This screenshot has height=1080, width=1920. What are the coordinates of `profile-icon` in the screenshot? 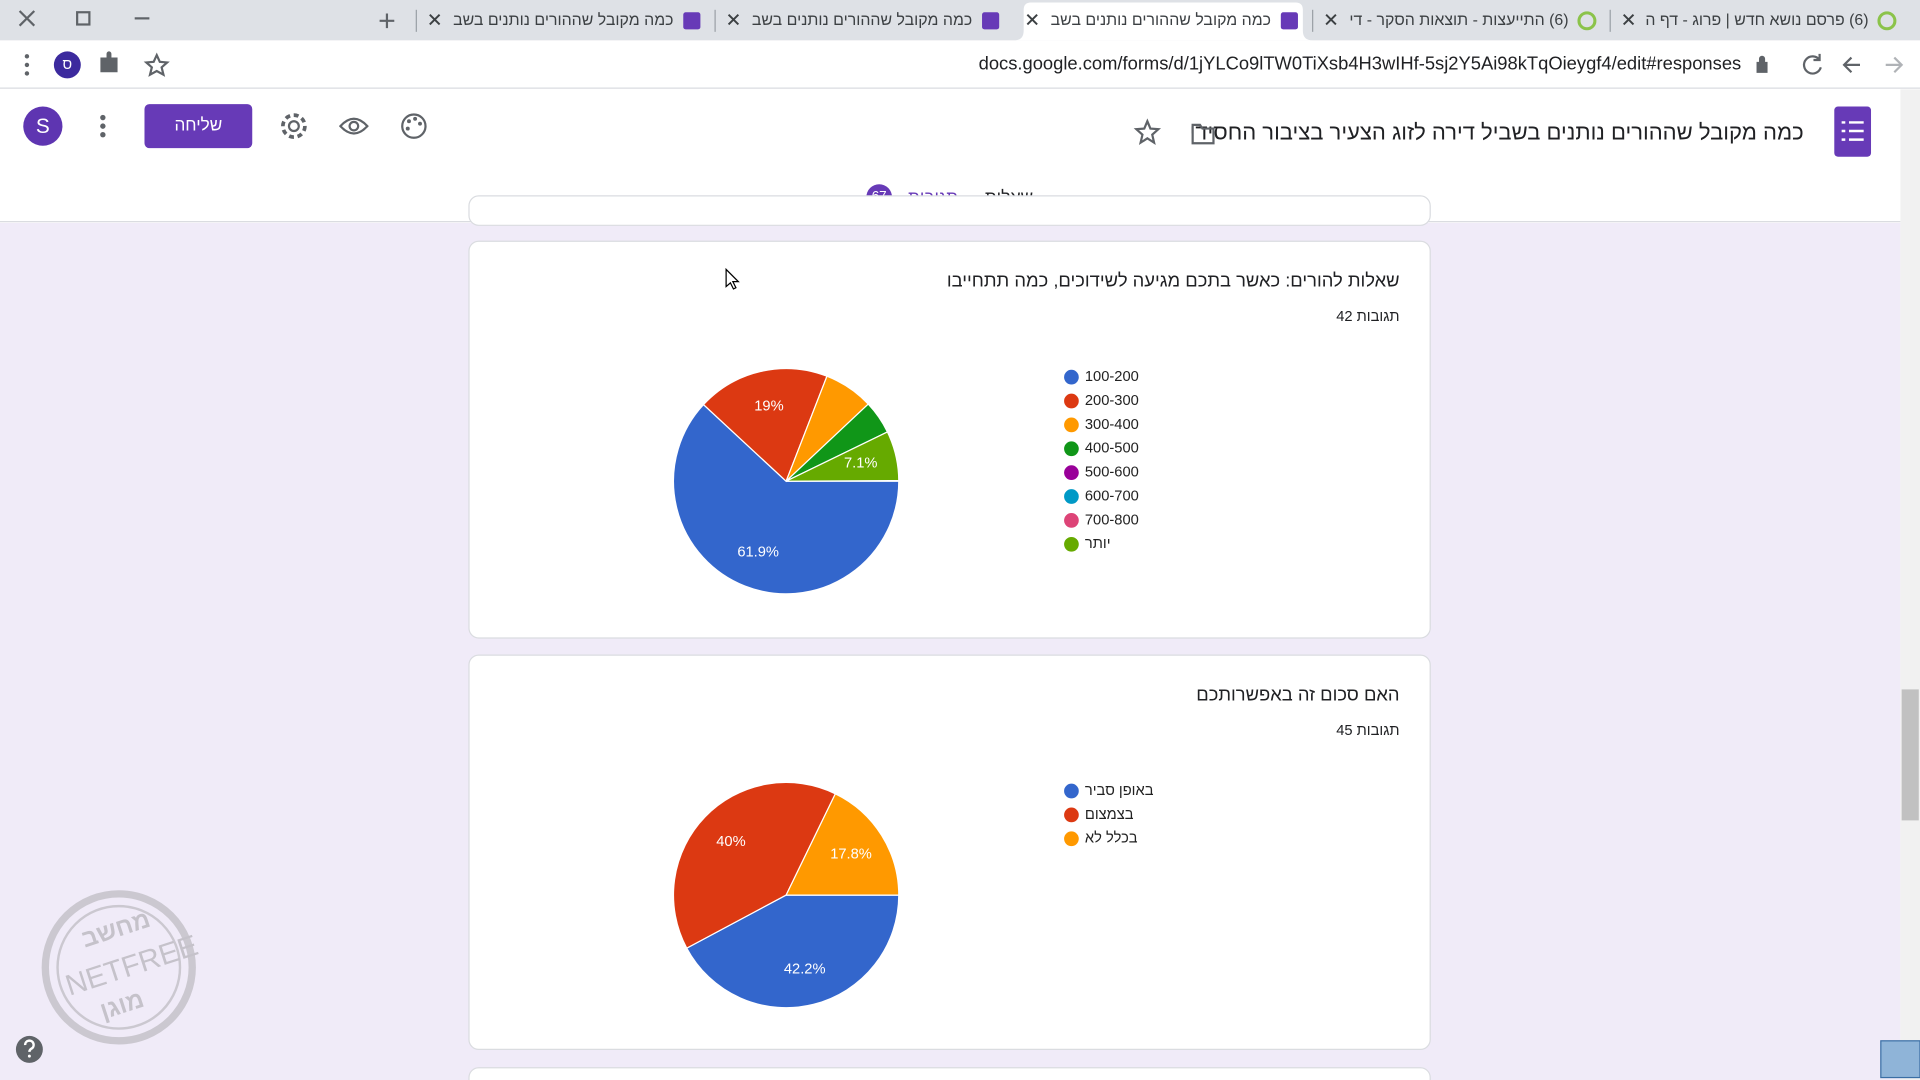 It's located at (67, 65).